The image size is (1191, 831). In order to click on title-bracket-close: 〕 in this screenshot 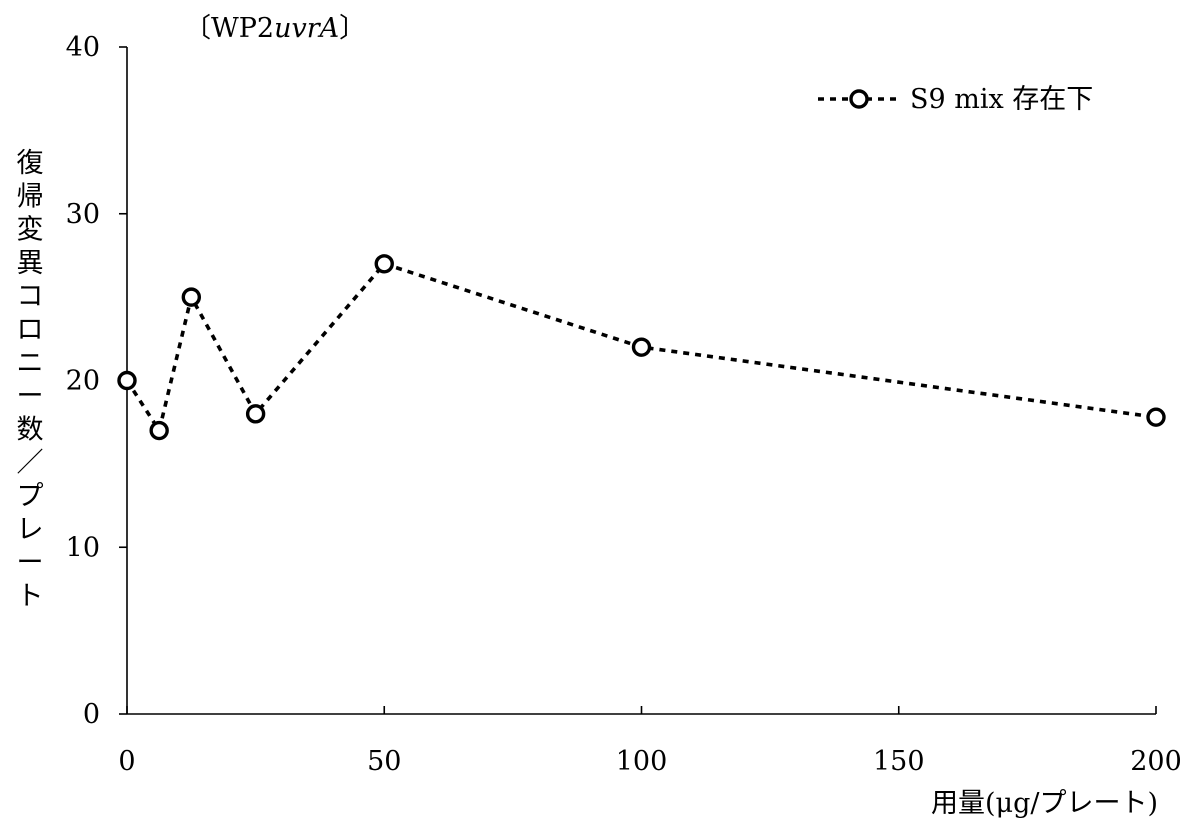, I will do `click(352, 28)`.